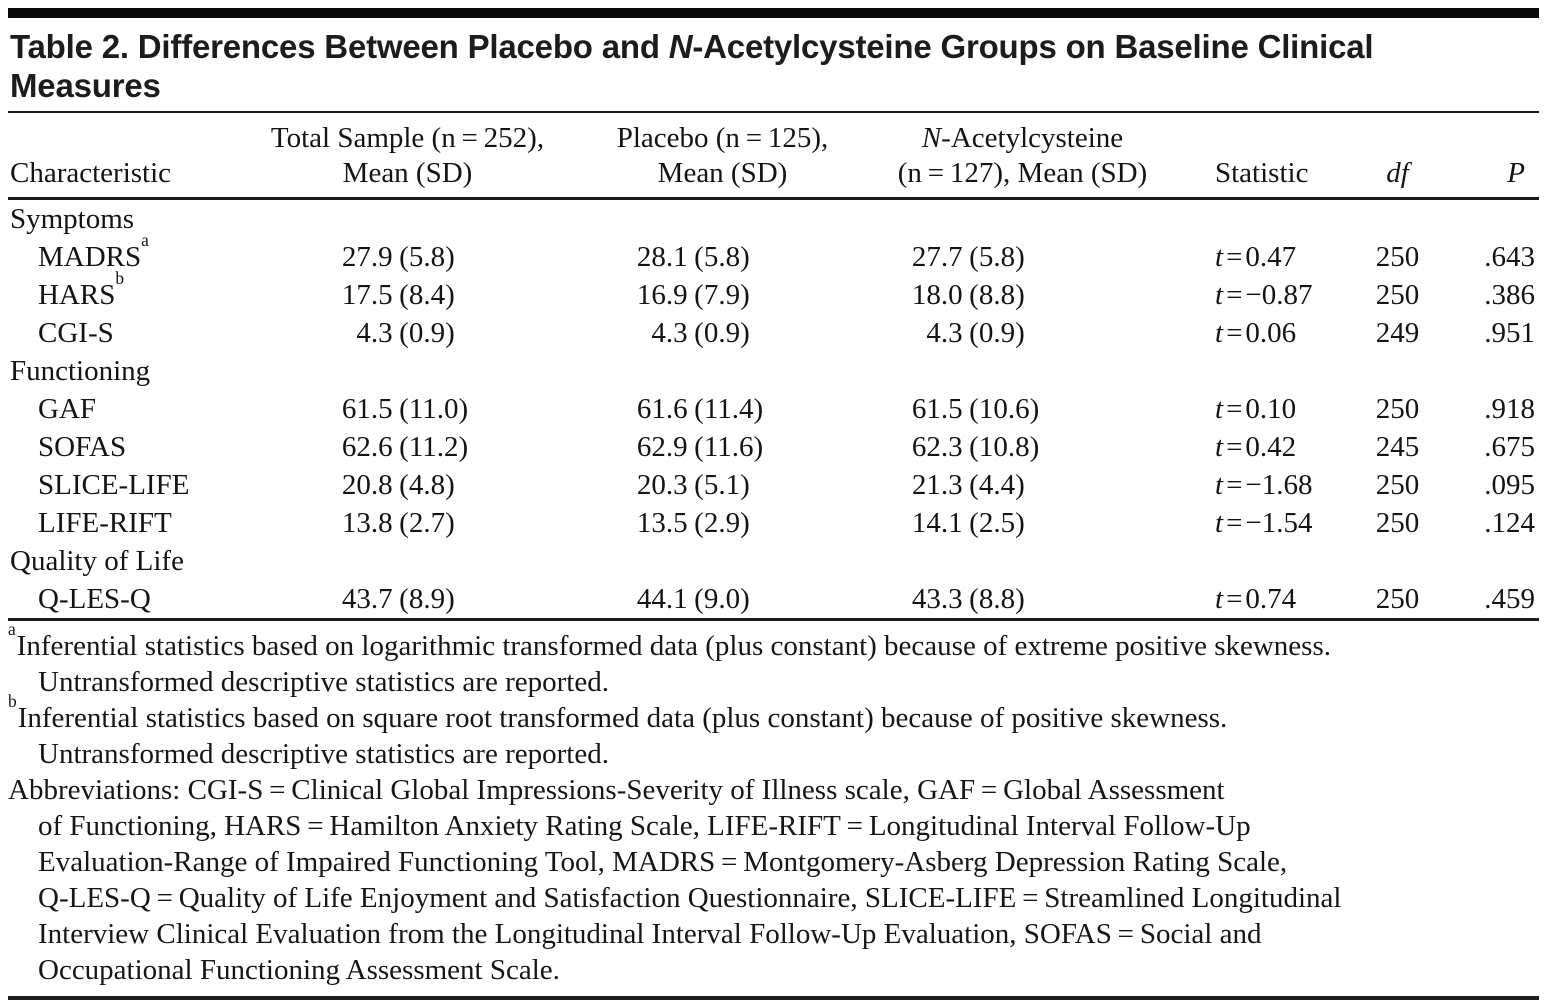 This screenshot has height=1008, width=1547. Describe the element at coordinates (773, 561) in the screenshot. I see `table-section-row: Quality of Life` at that location.